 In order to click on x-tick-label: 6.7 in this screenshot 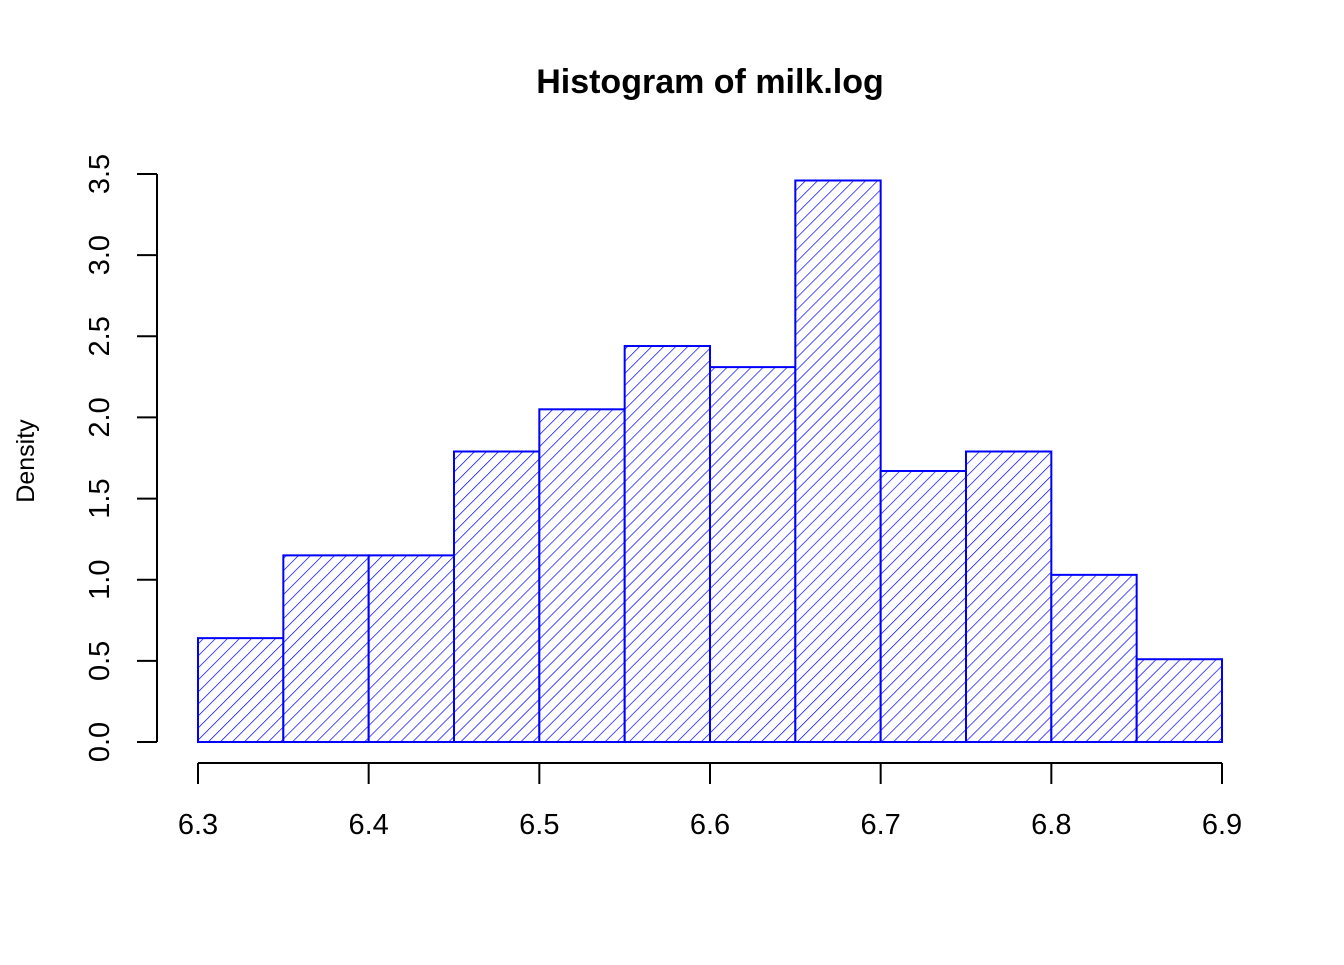, I will do `click(881, 825)`.